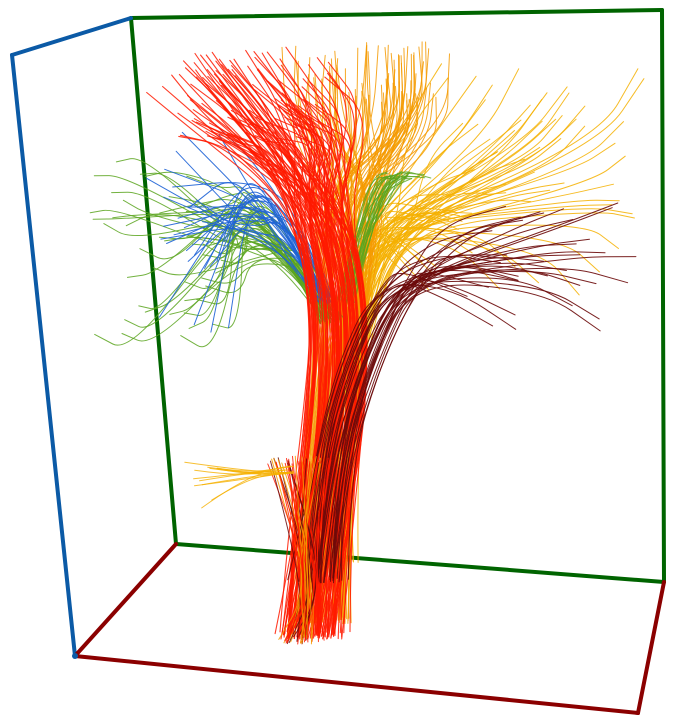 Image resolution: width=689 pixels, height=722 pixels. Describe the element at coordinates (75, 656) in the screenshot. I see `box-corner-origin` at that location.